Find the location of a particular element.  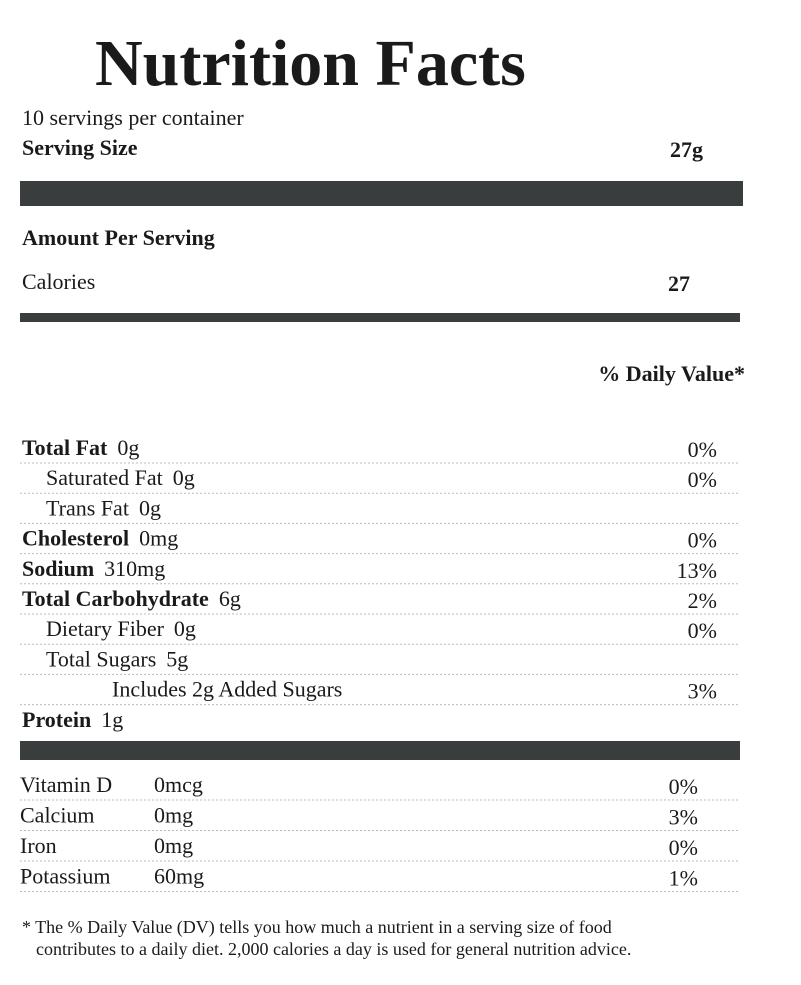

vitamin-name: Vitamin D is located at coordinates (66, 784).